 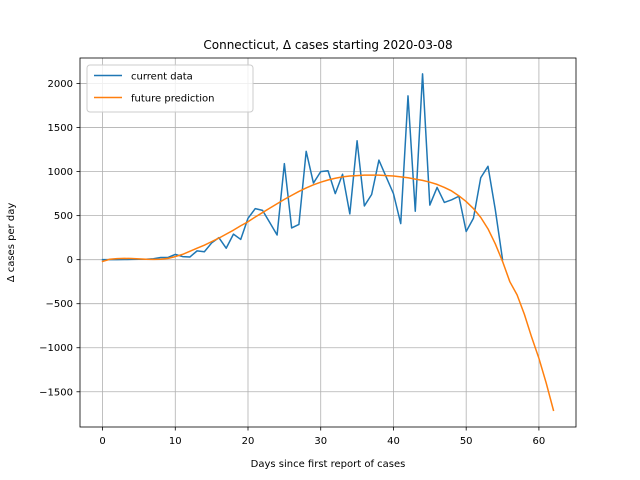 I want to click on legend: current data future prediction, so click(x=170, y=88).